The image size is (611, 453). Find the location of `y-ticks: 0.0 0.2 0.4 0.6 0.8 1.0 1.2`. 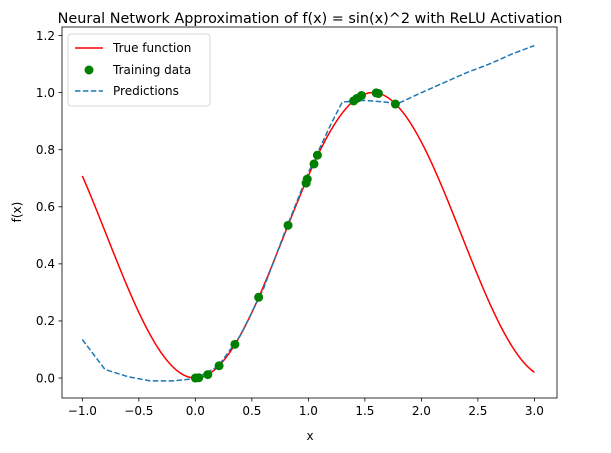

y-ticks: 0.0 0.2 0.4 0.6 0.8 1.0 1.2 is located at coordinates (49, 207).